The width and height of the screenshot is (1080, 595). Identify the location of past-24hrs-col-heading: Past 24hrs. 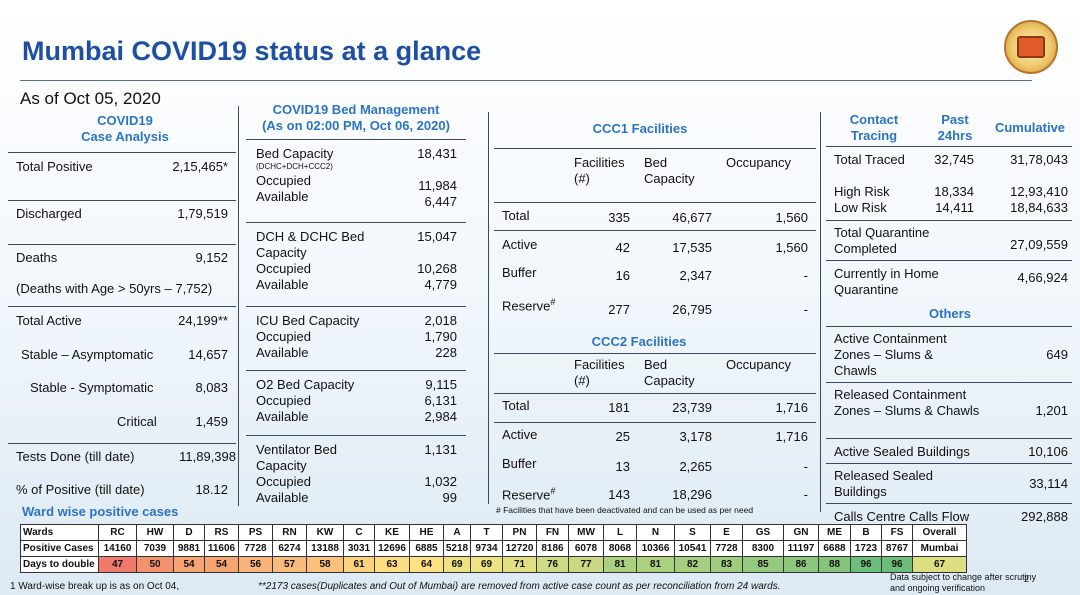
(955, 127).